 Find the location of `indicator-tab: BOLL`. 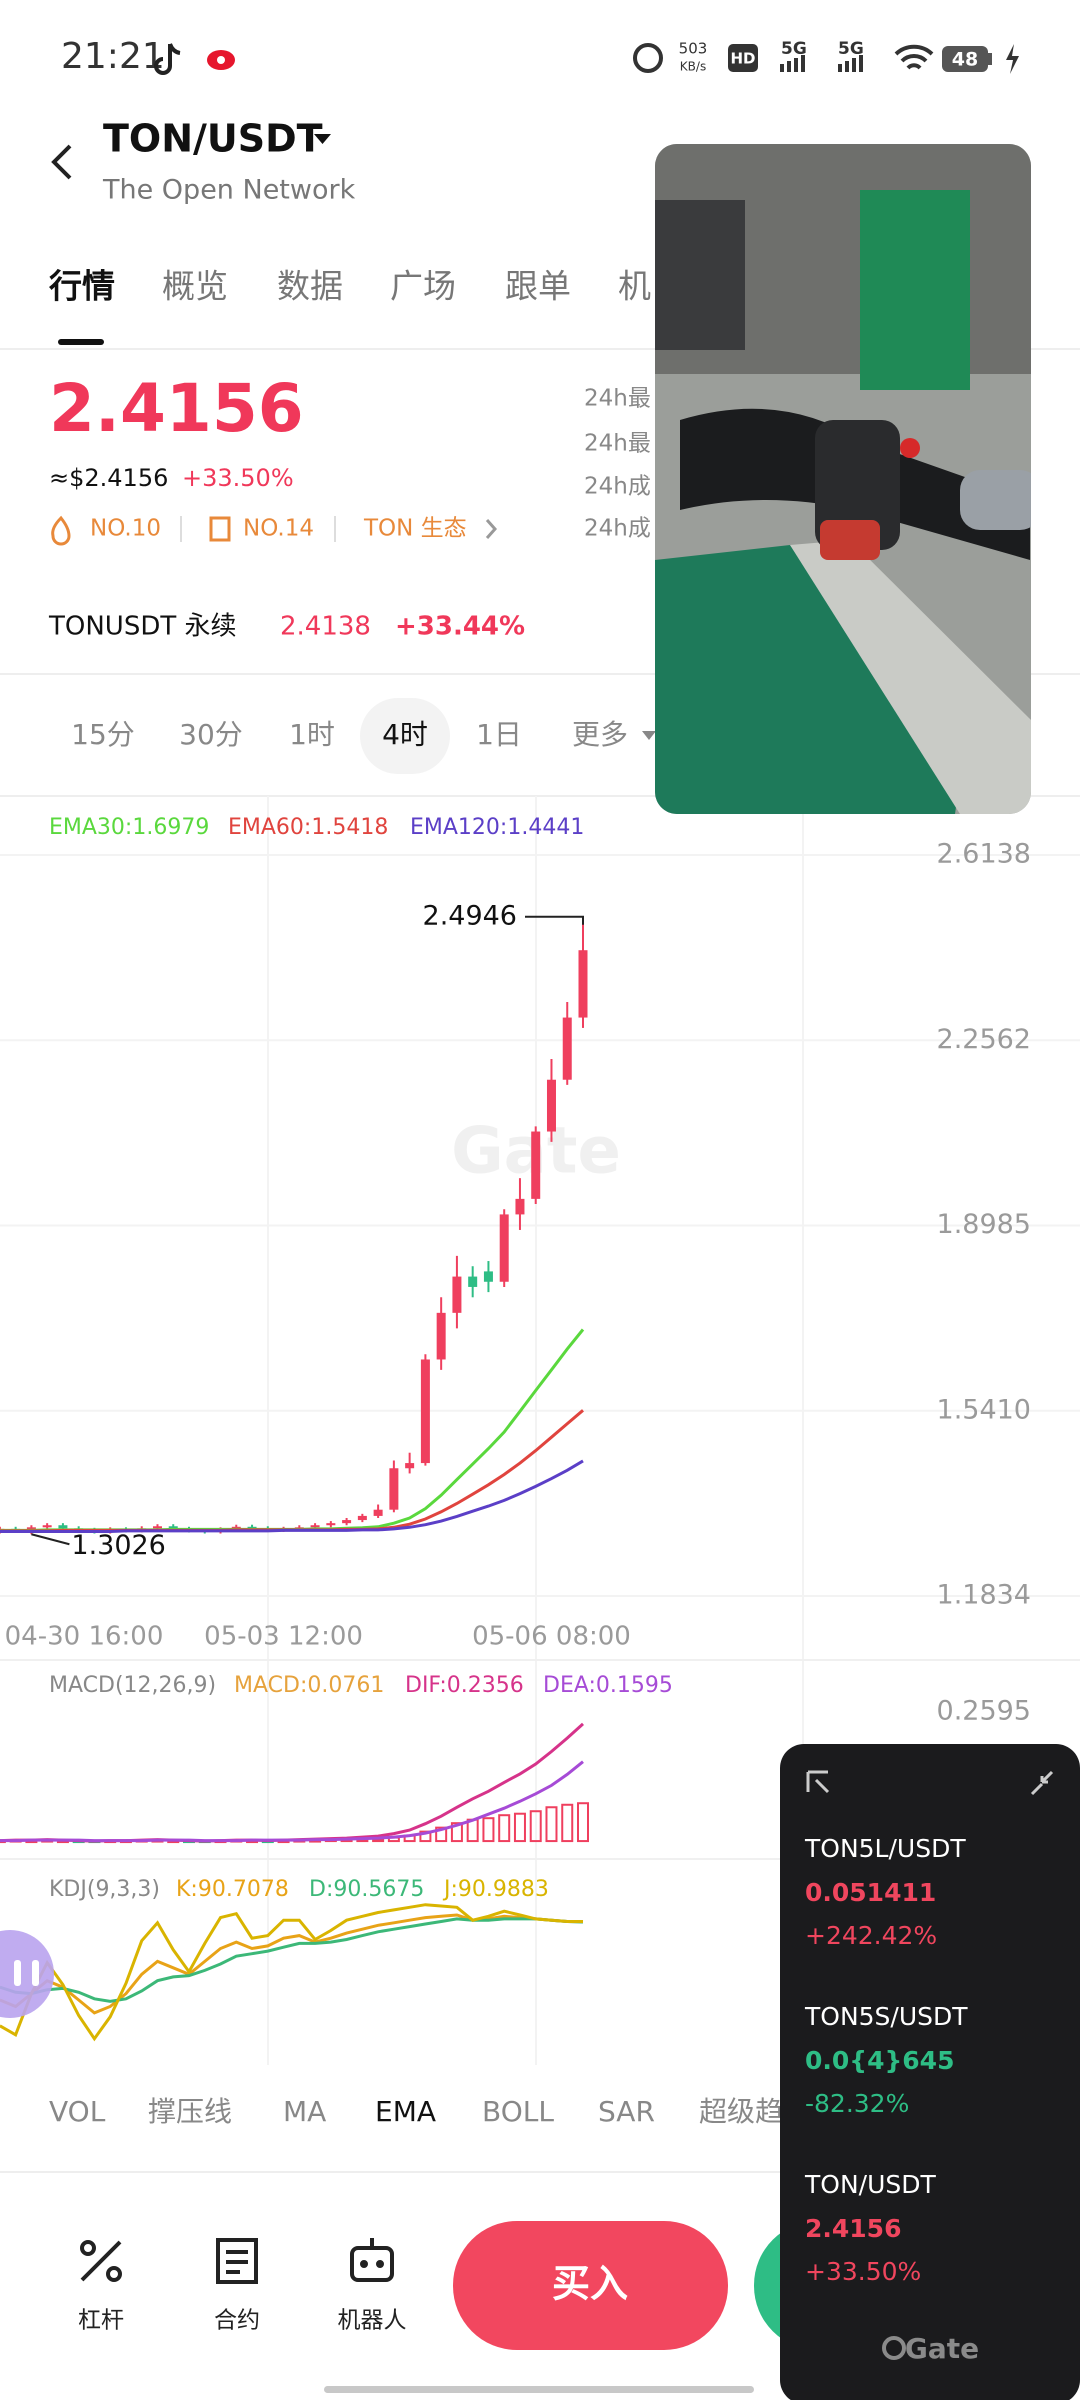

indicator-tab: BOLL is located at coordinates (518, 2111).